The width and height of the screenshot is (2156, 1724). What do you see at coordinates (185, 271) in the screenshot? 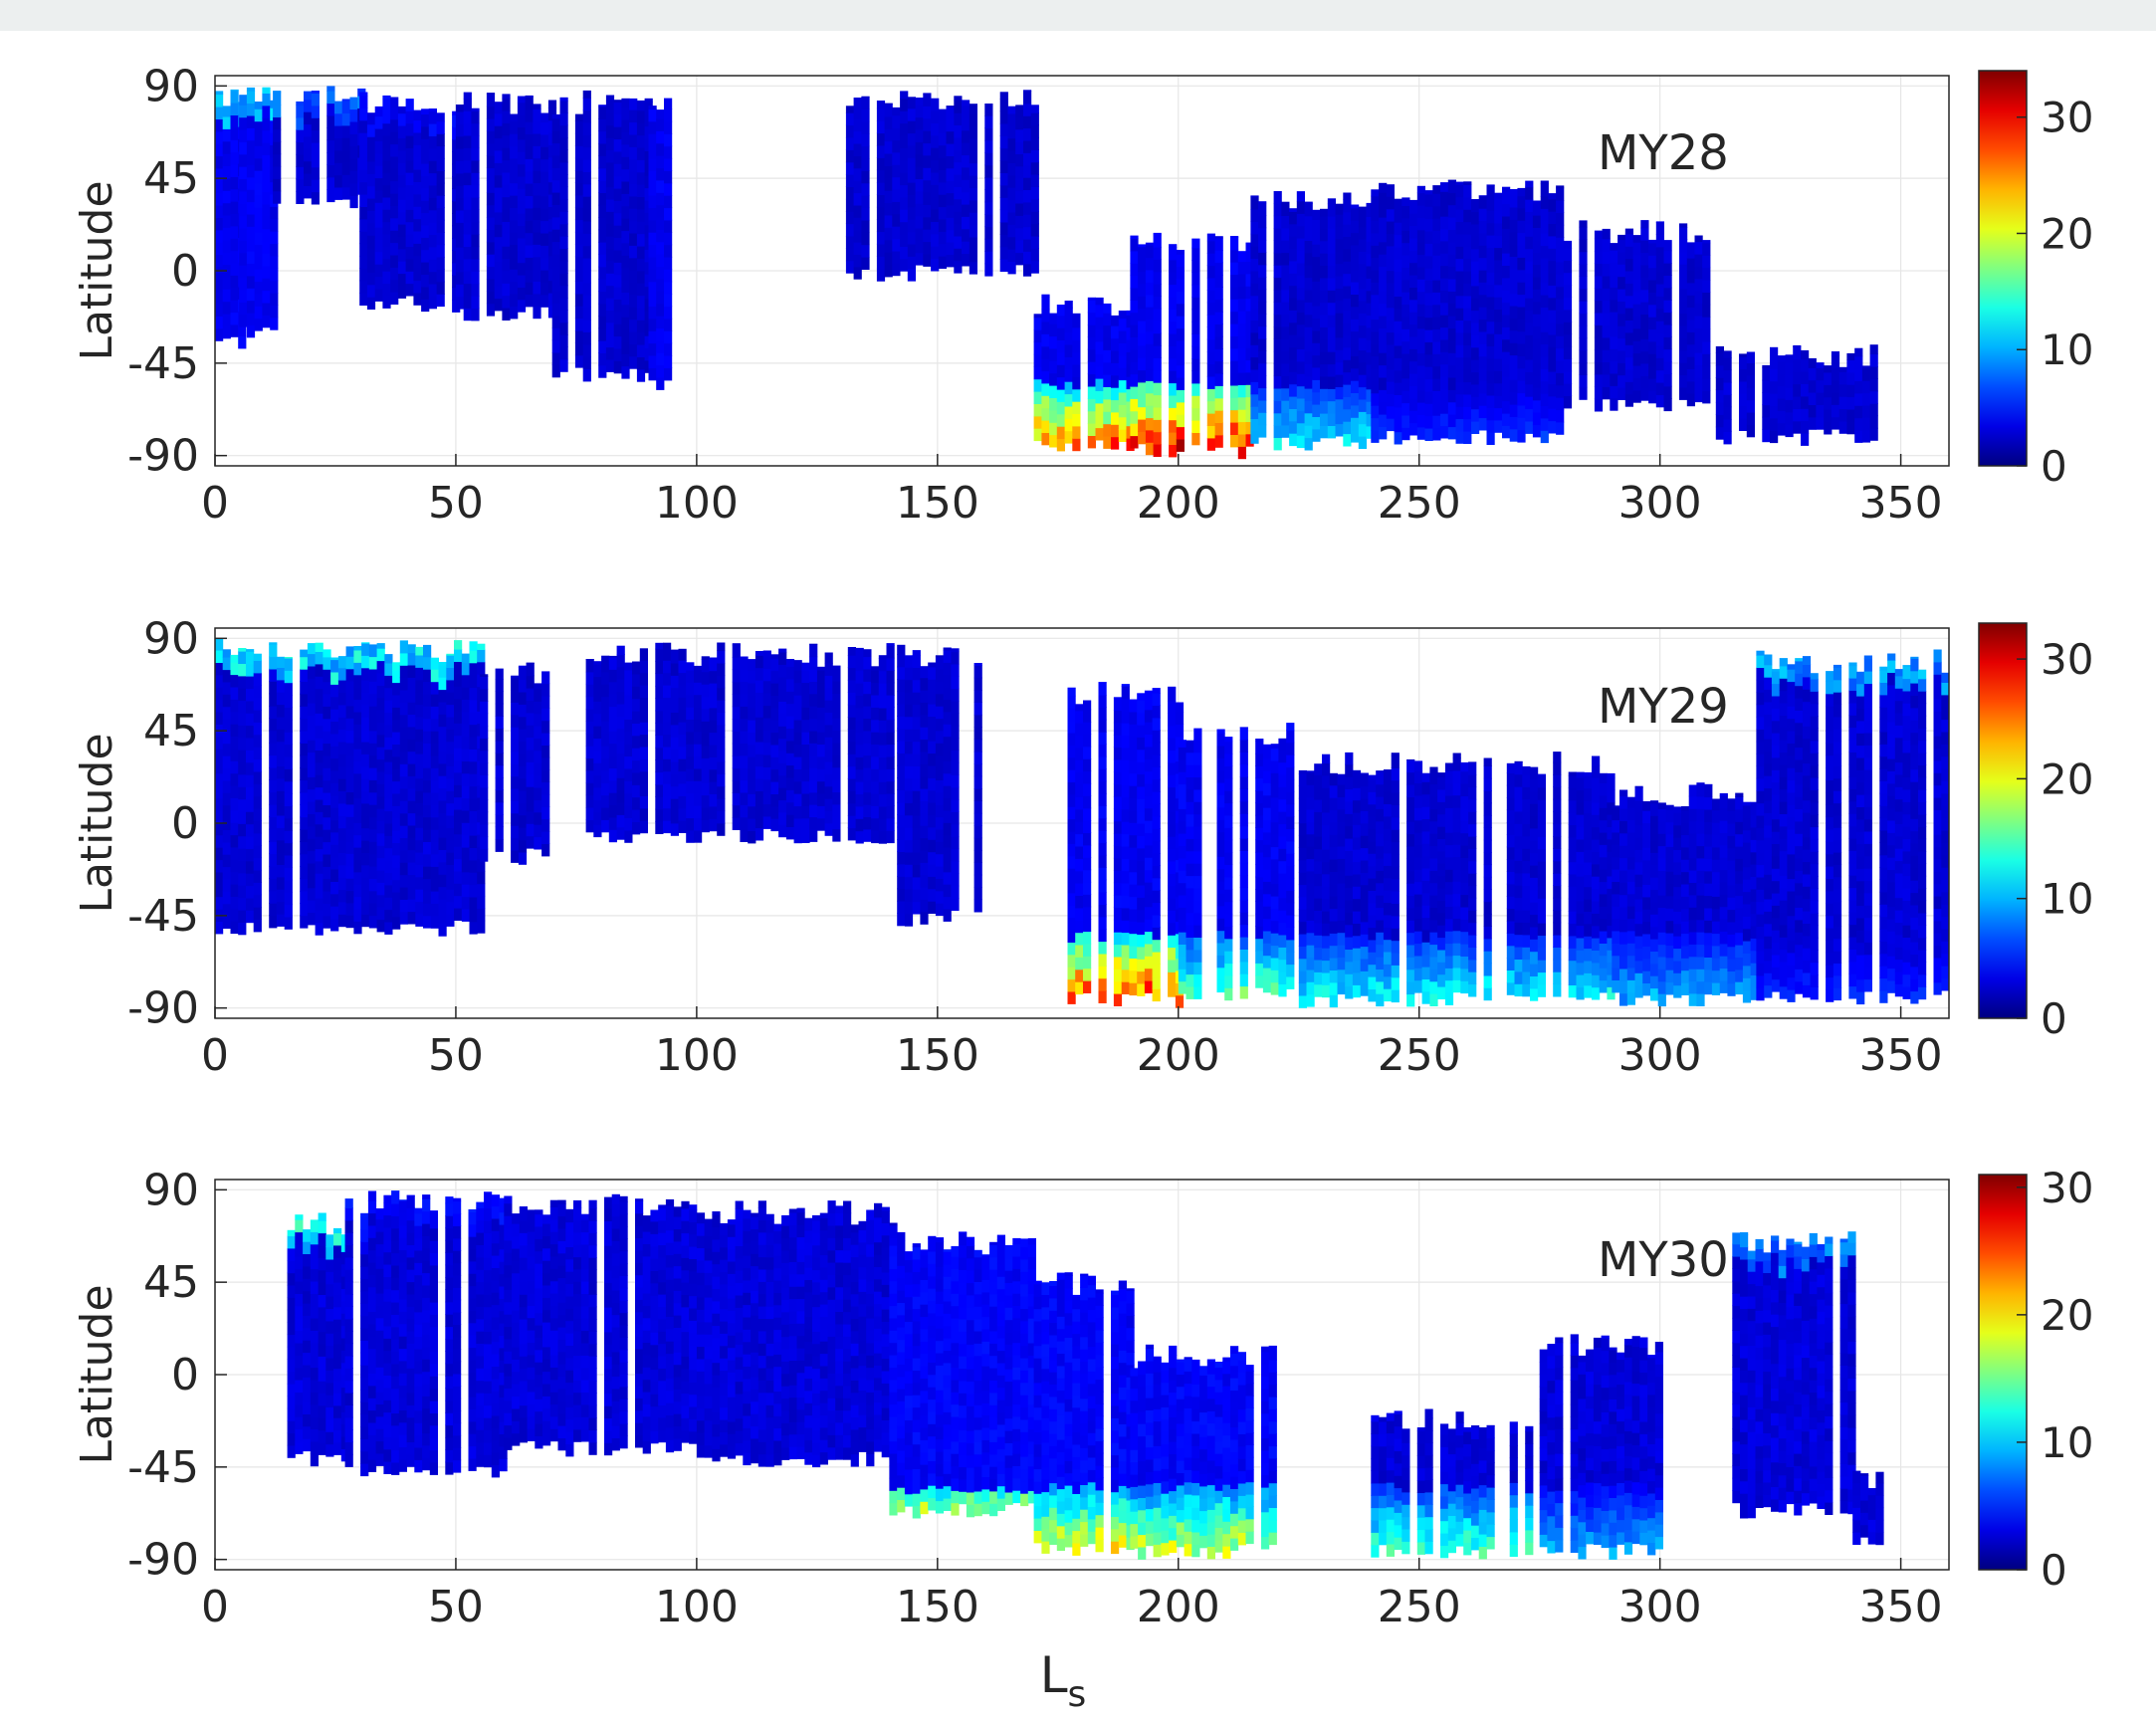
I see `y-tick-label: 0` at bounding box center [185, 271].